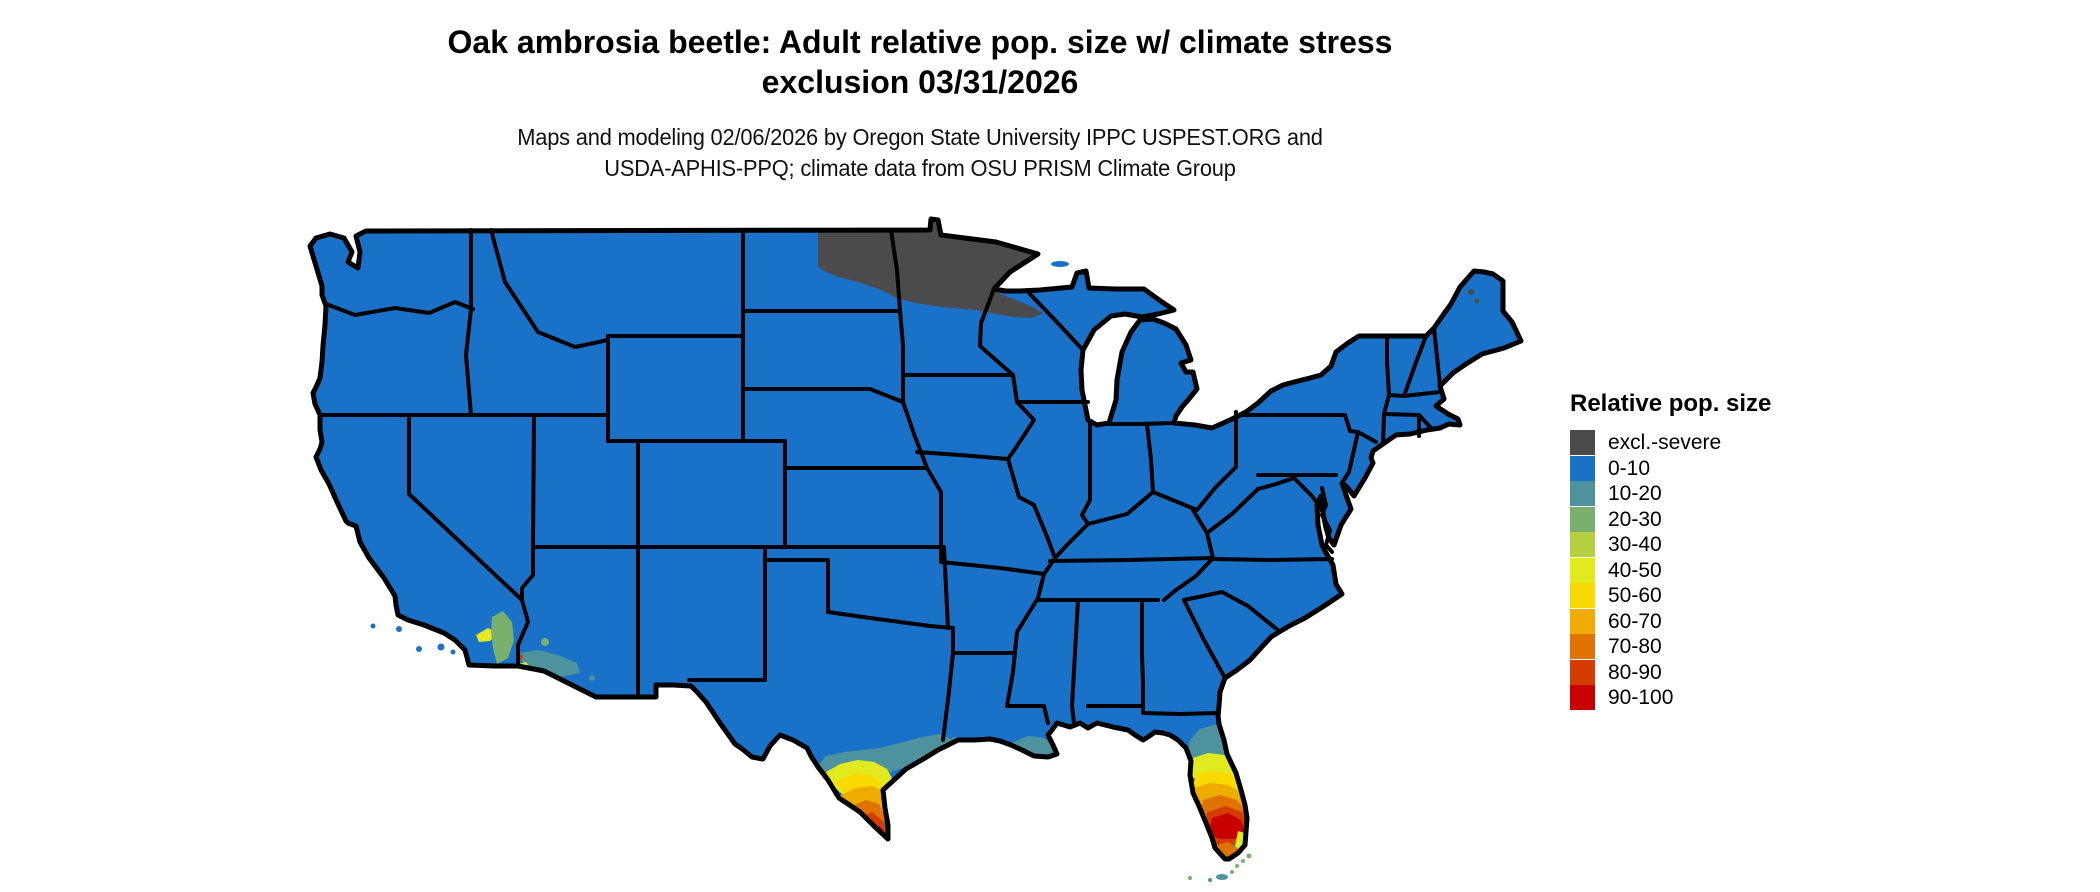  What do you see at coordinates (1635, 570) in the screenshot?
I see `legend-label: 40-50` at bounding box center [1635, 570].